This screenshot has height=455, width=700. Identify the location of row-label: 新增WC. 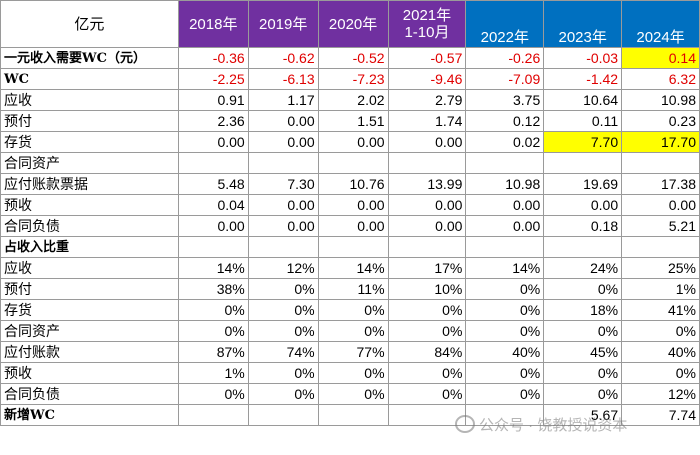
(89, 415).